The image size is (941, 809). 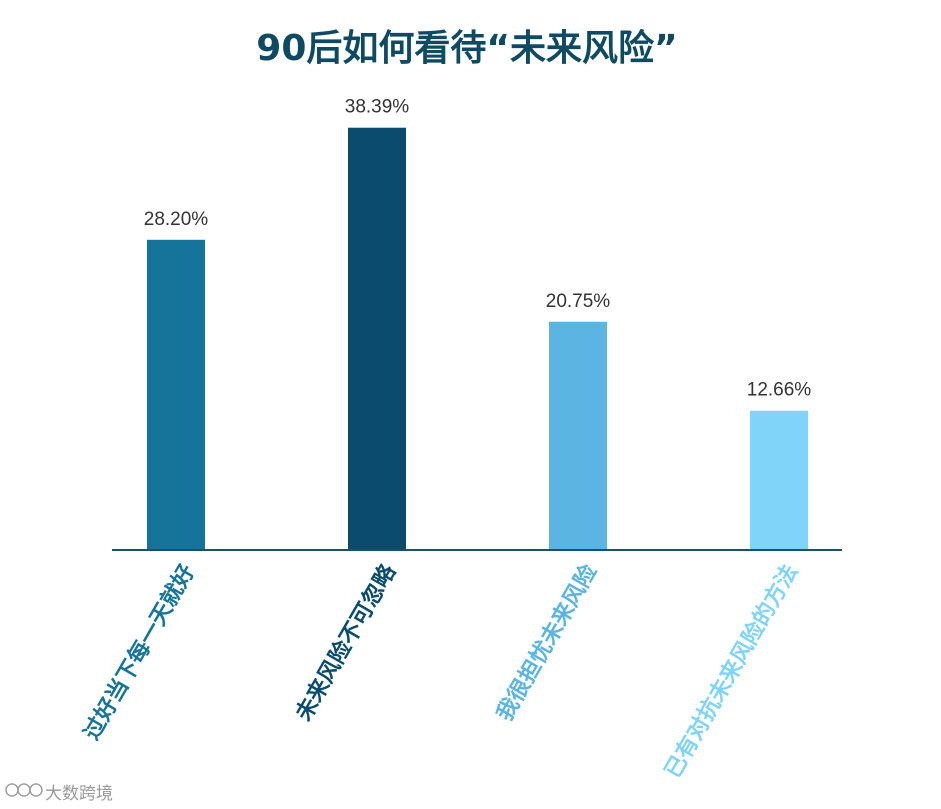 What do you see at coordinates (578, 301) in the screenshot?
I see `value-label-3: 20.75%` at bounding box center [578, 301].